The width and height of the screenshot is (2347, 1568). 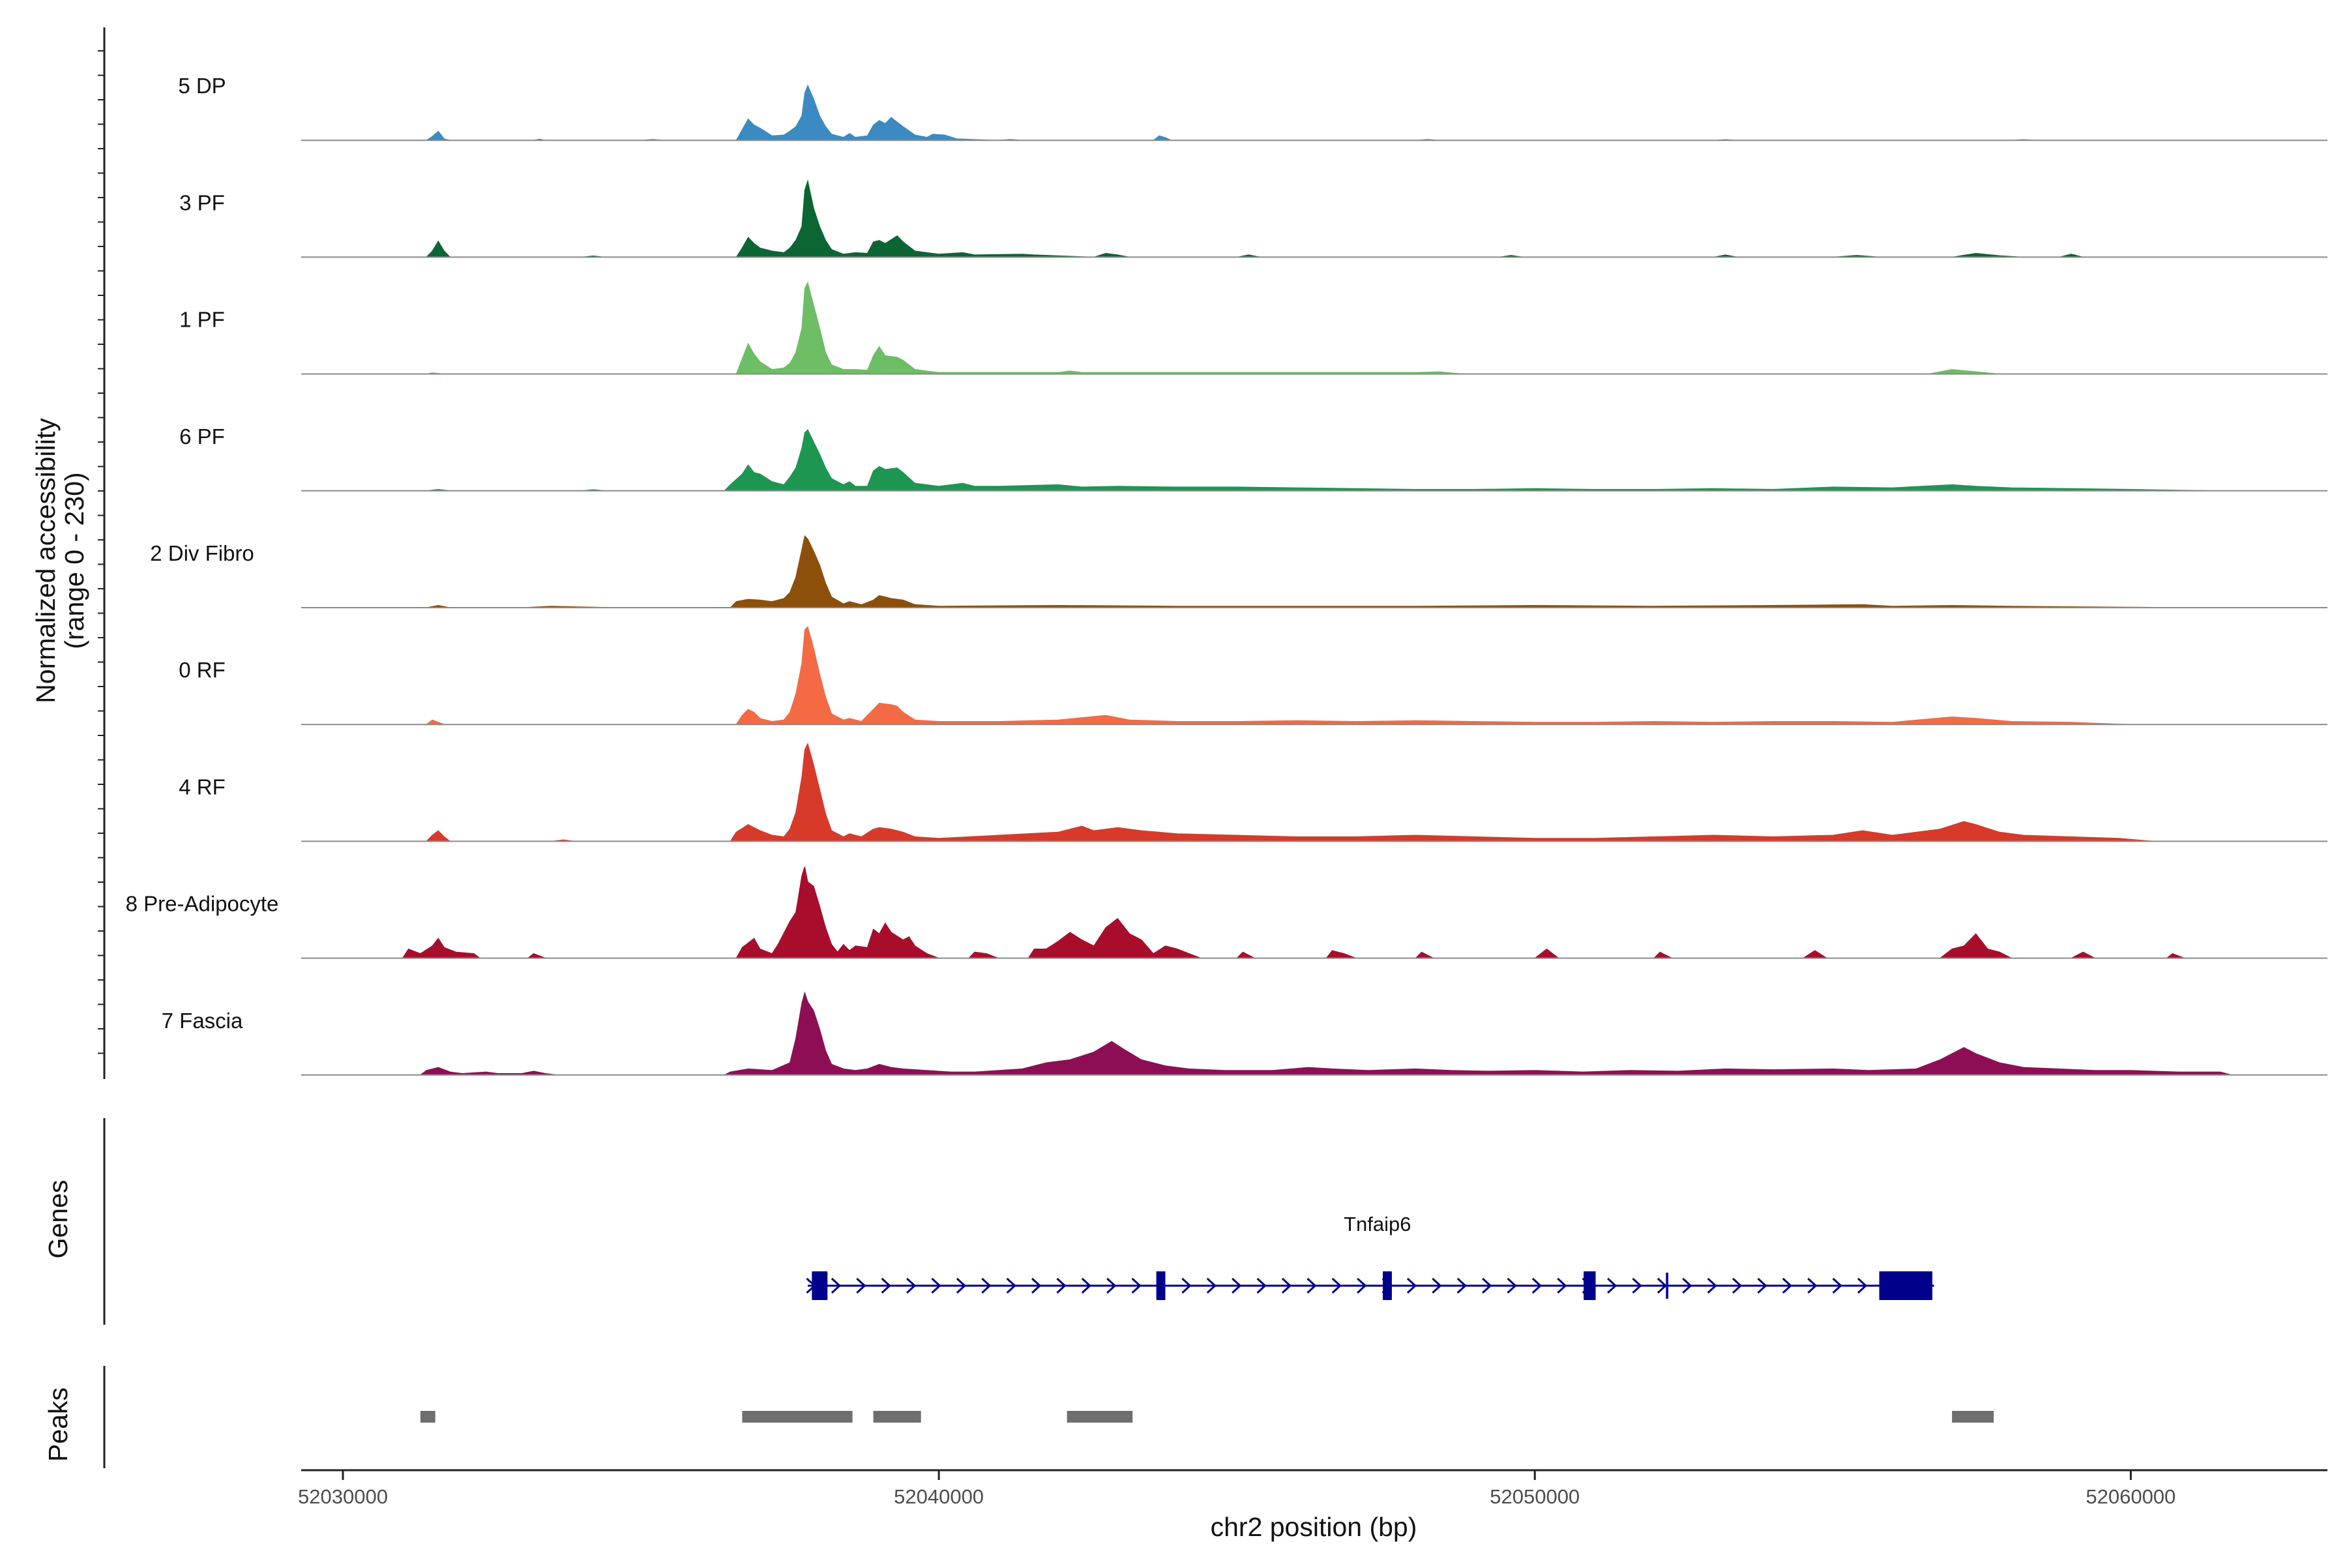 What do you see at coordinates (102, 553) in the screenshot?
I see `y-axis` at bounding box center [102, 553].